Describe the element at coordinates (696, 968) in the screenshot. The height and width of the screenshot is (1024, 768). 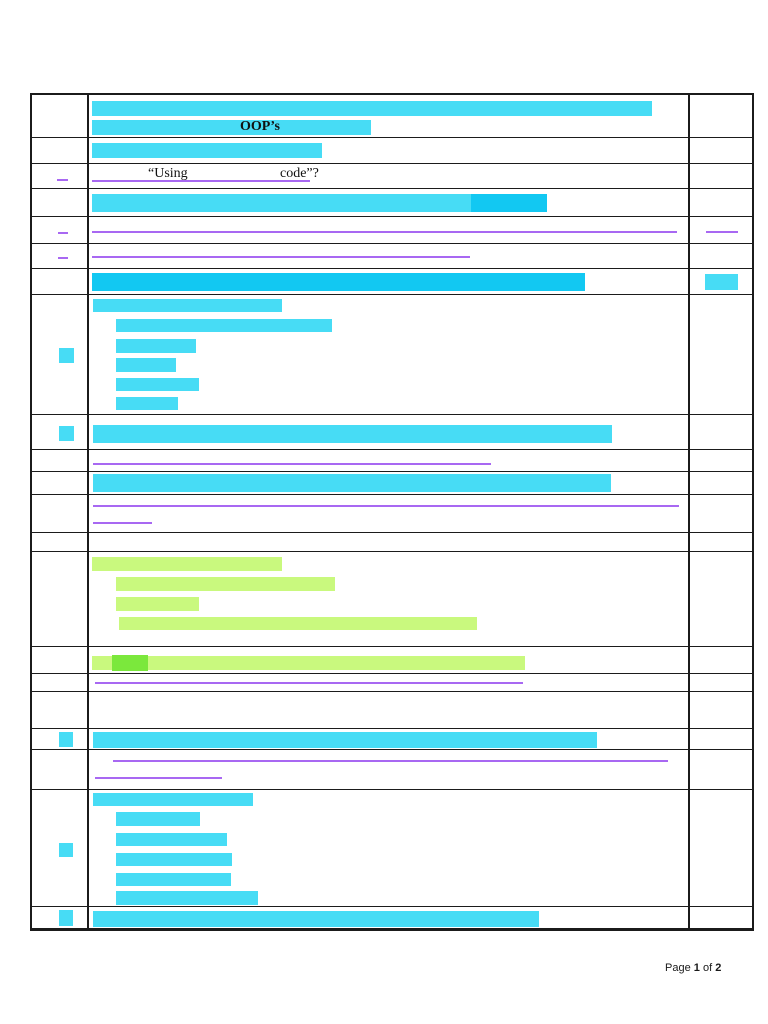
I see `footer-page-number: 1` at that location.